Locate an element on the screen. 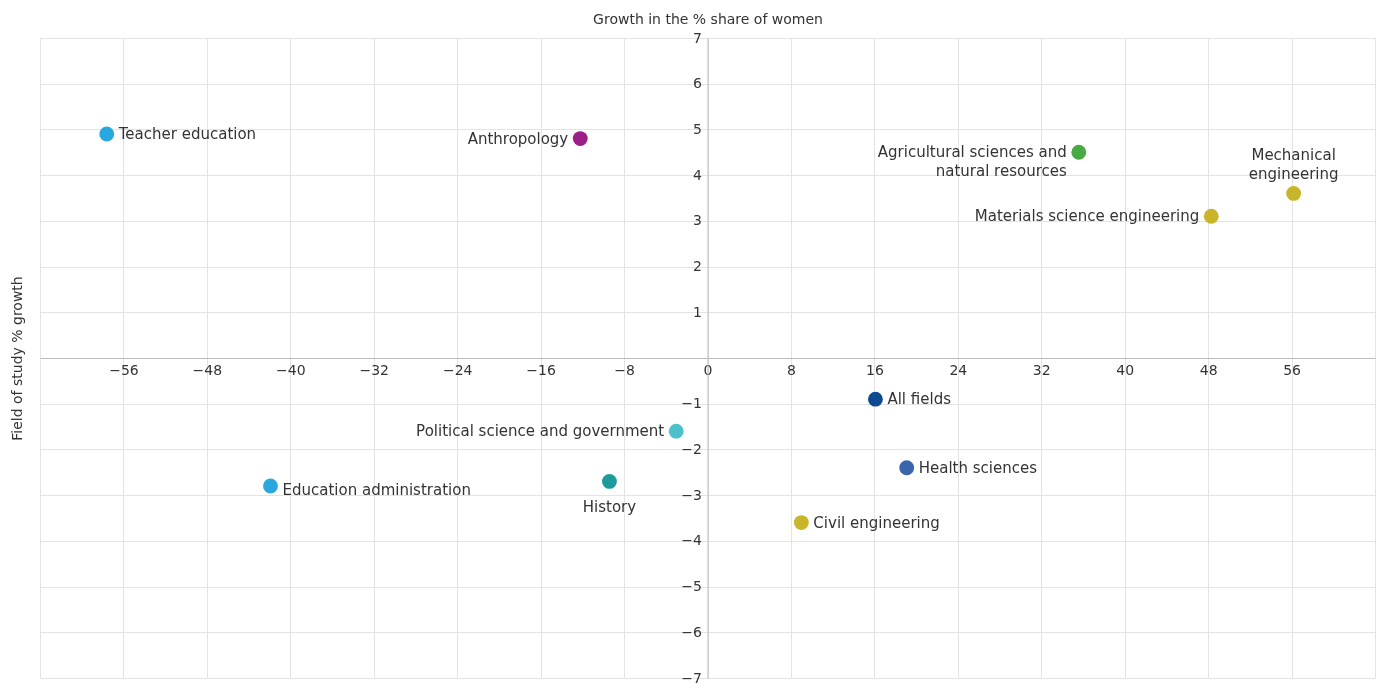  x-tick-label: 32 is located at coordinates (1041, 369).